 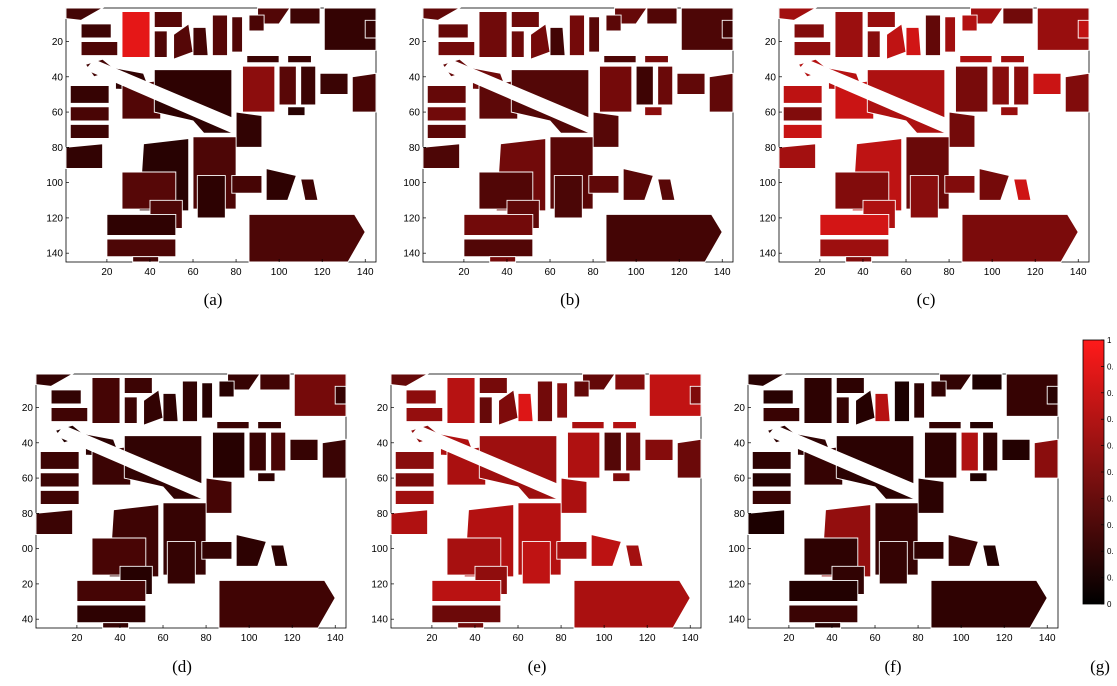 What do you see at coordinates (767, 183) in the screenshot?
I see `y-tick-label-c-4: 100` at bounding box center [767, 183].